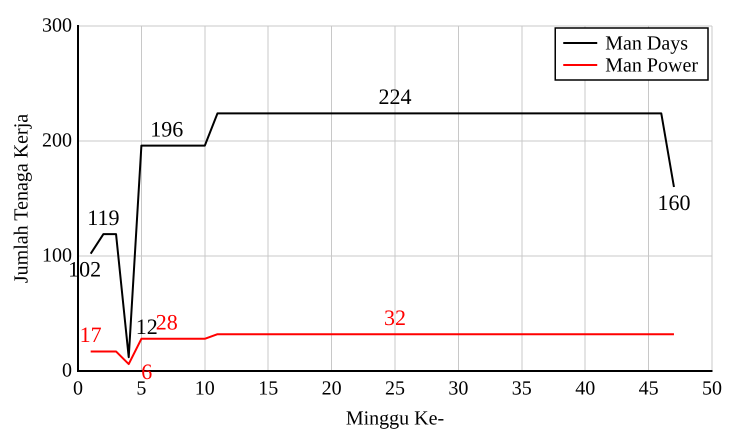  What do you see at coordinates (67, 370) in the screenshot?
I see `y-tick-label: 0` at bounding box center [67, 370].